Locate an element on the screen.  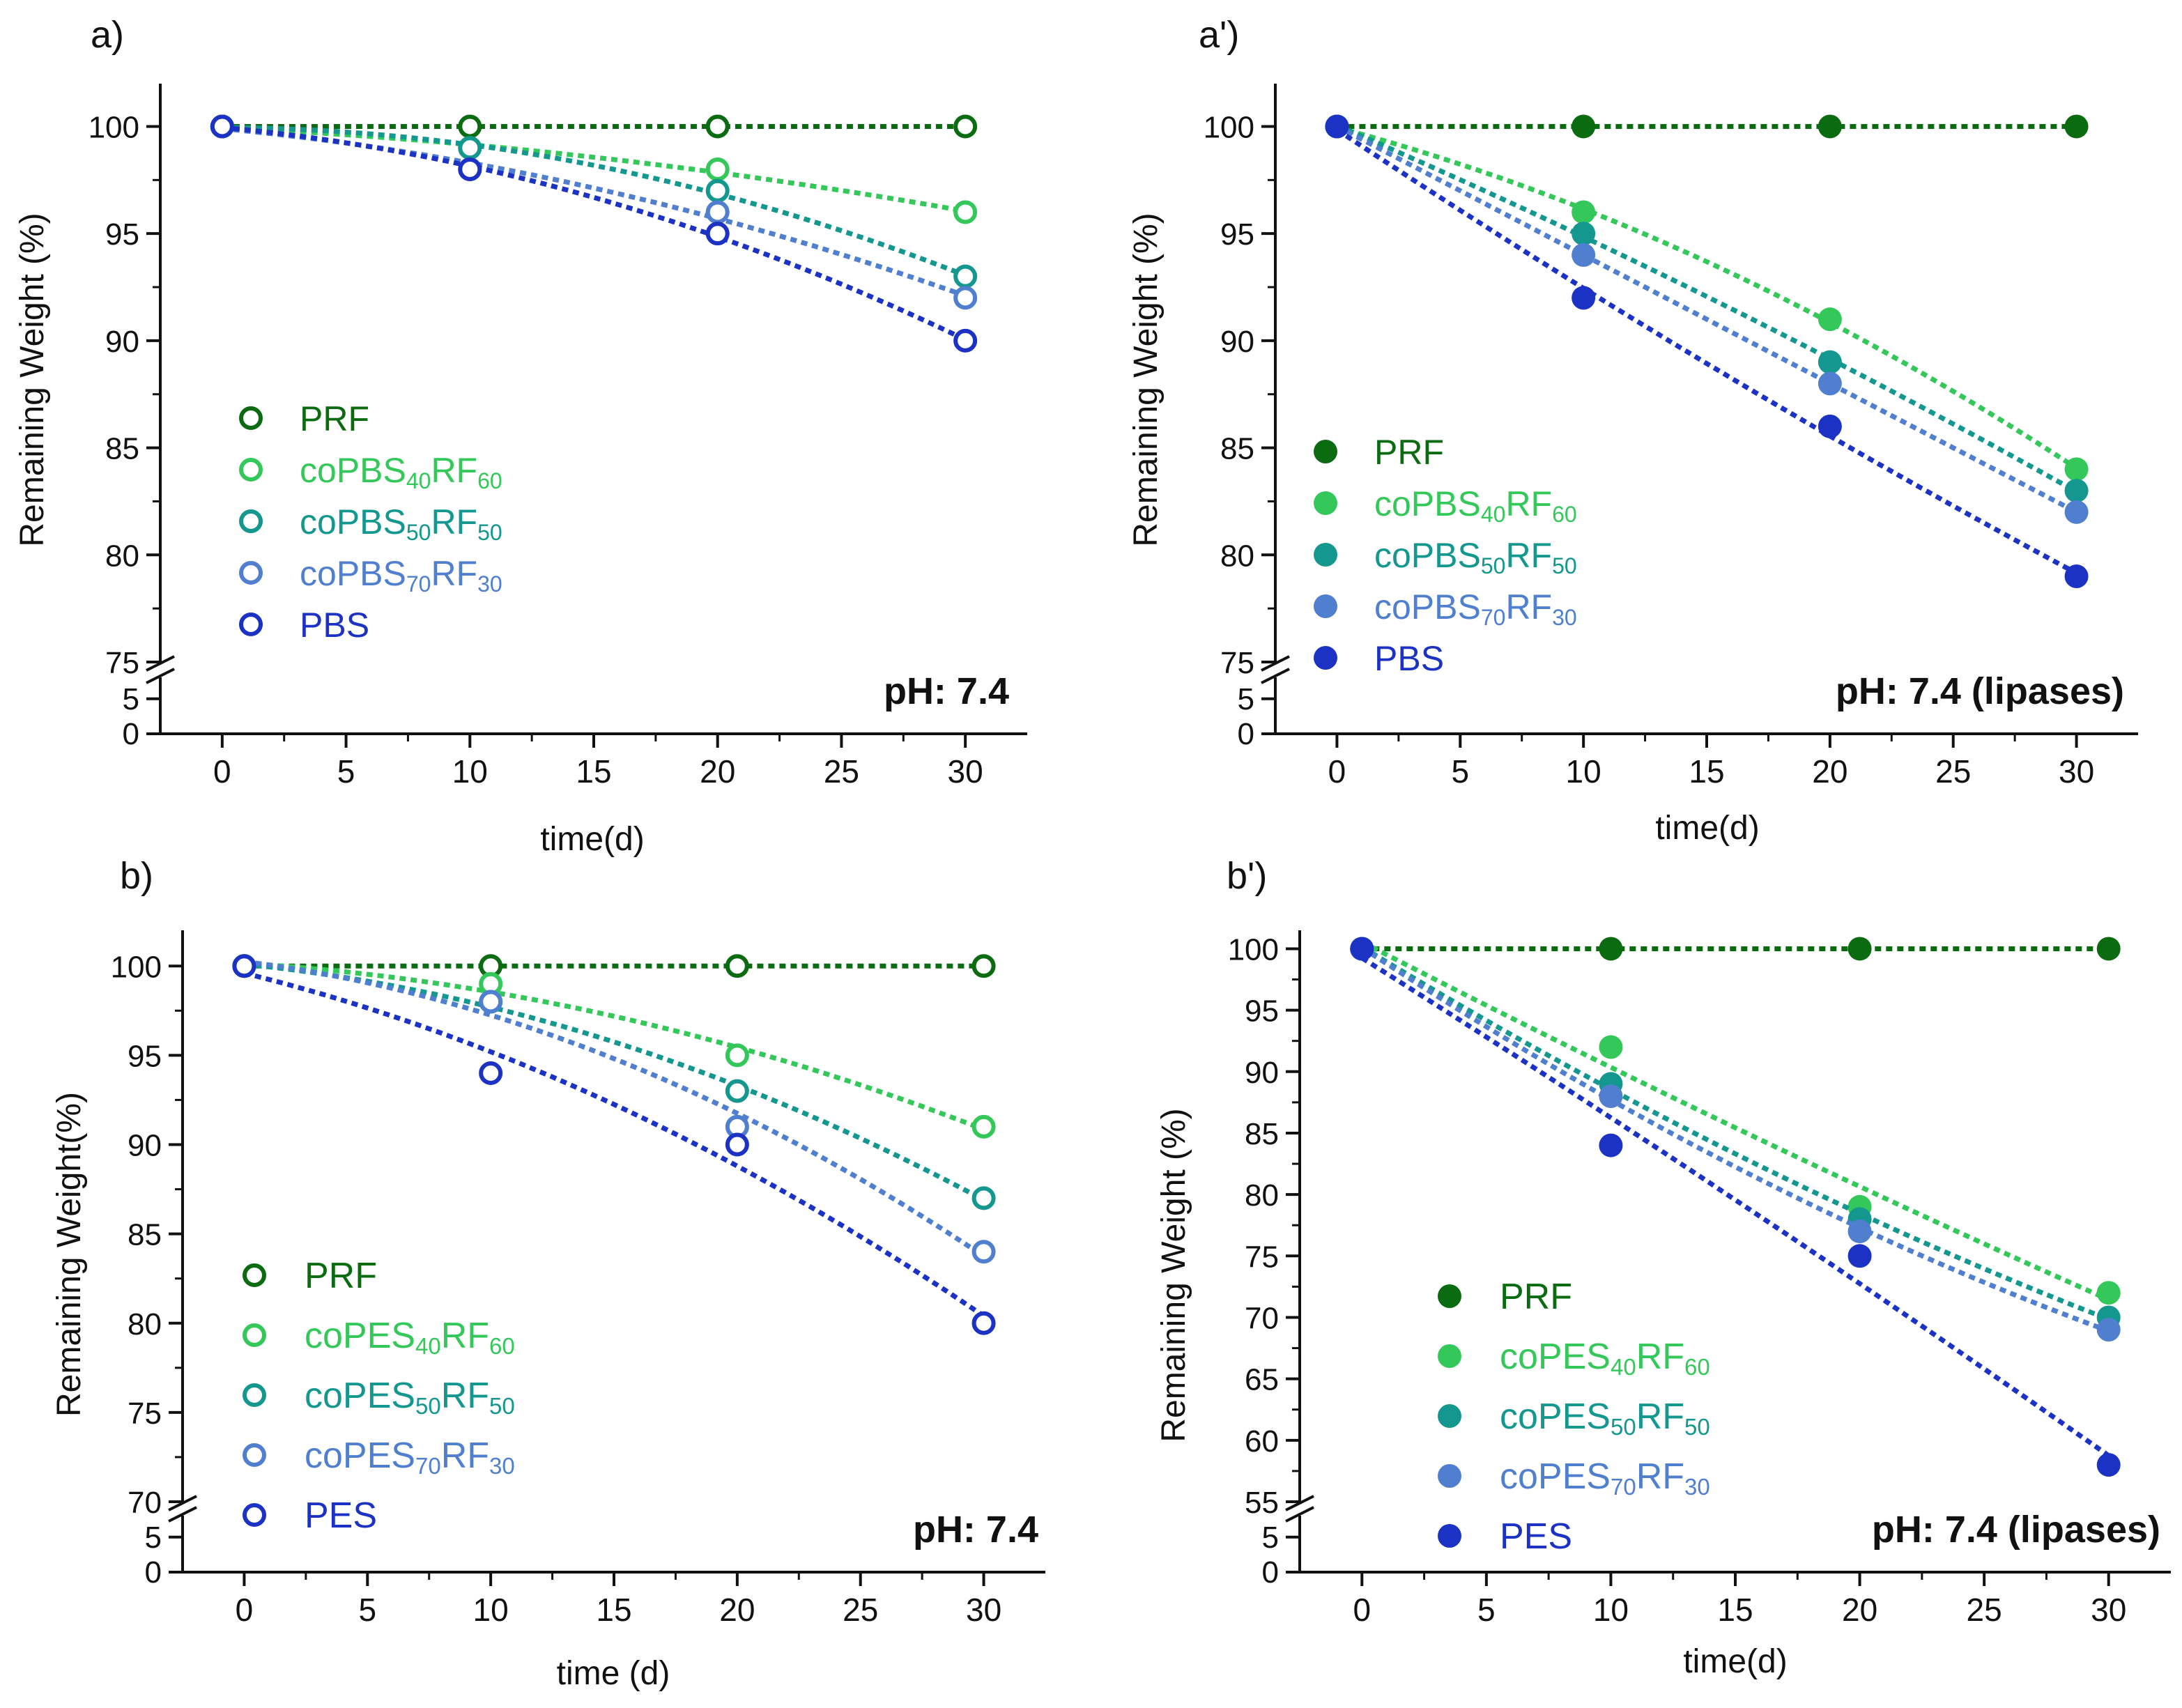
legend-text: coPES is located at coordinates (1556, 1477).